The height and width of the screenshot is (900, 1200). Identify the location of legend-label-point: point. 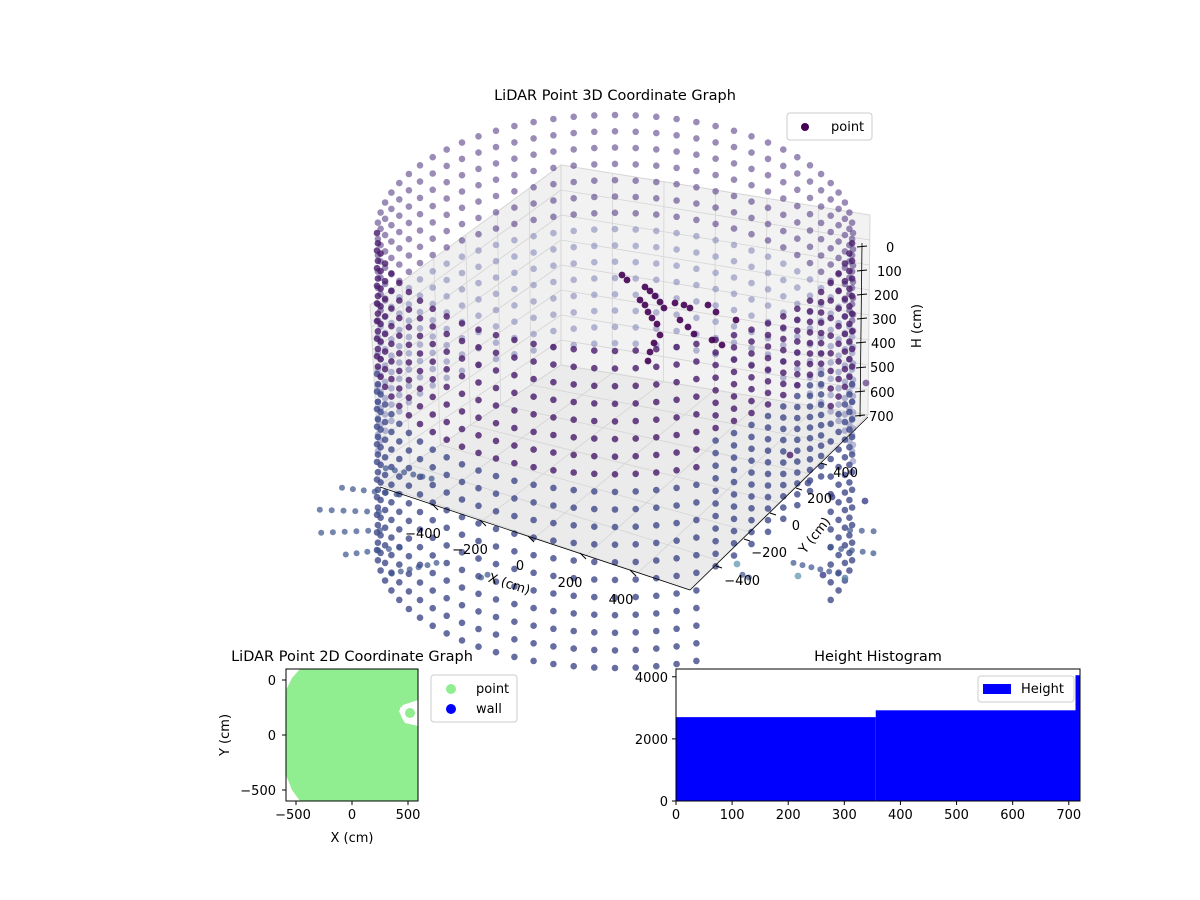
(492, 689).